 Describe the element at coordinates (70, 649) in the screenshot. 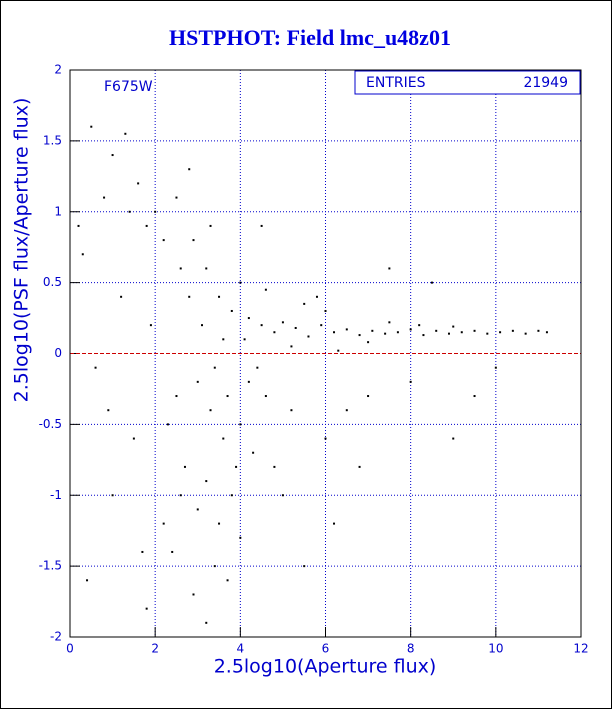

I see `x-tick-label: 0` at that location.